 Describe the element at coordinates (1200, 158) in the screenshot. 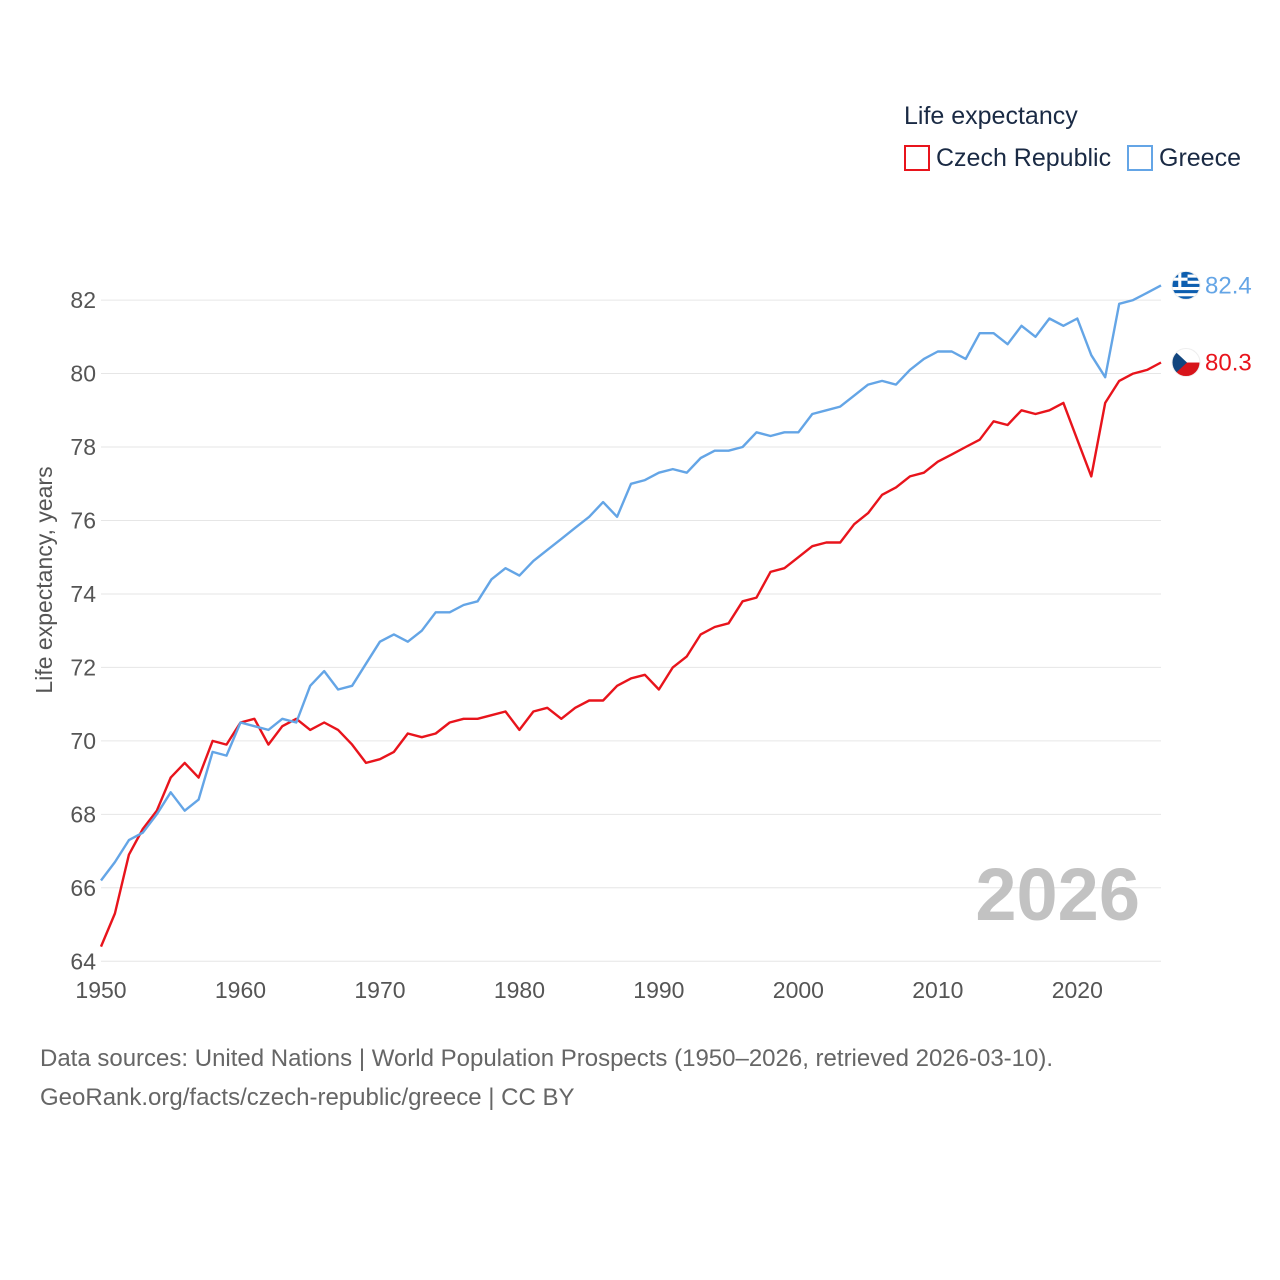

I see `legend-label-greece: Greece` at that location.